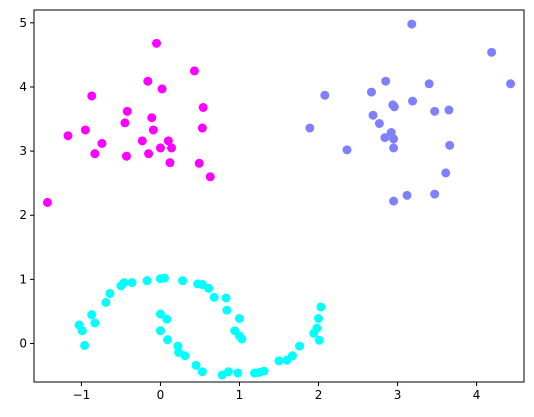  Describe the element at coordinates (398, 395) in the screenshot. I see `x-tick-label: 3` at that location.